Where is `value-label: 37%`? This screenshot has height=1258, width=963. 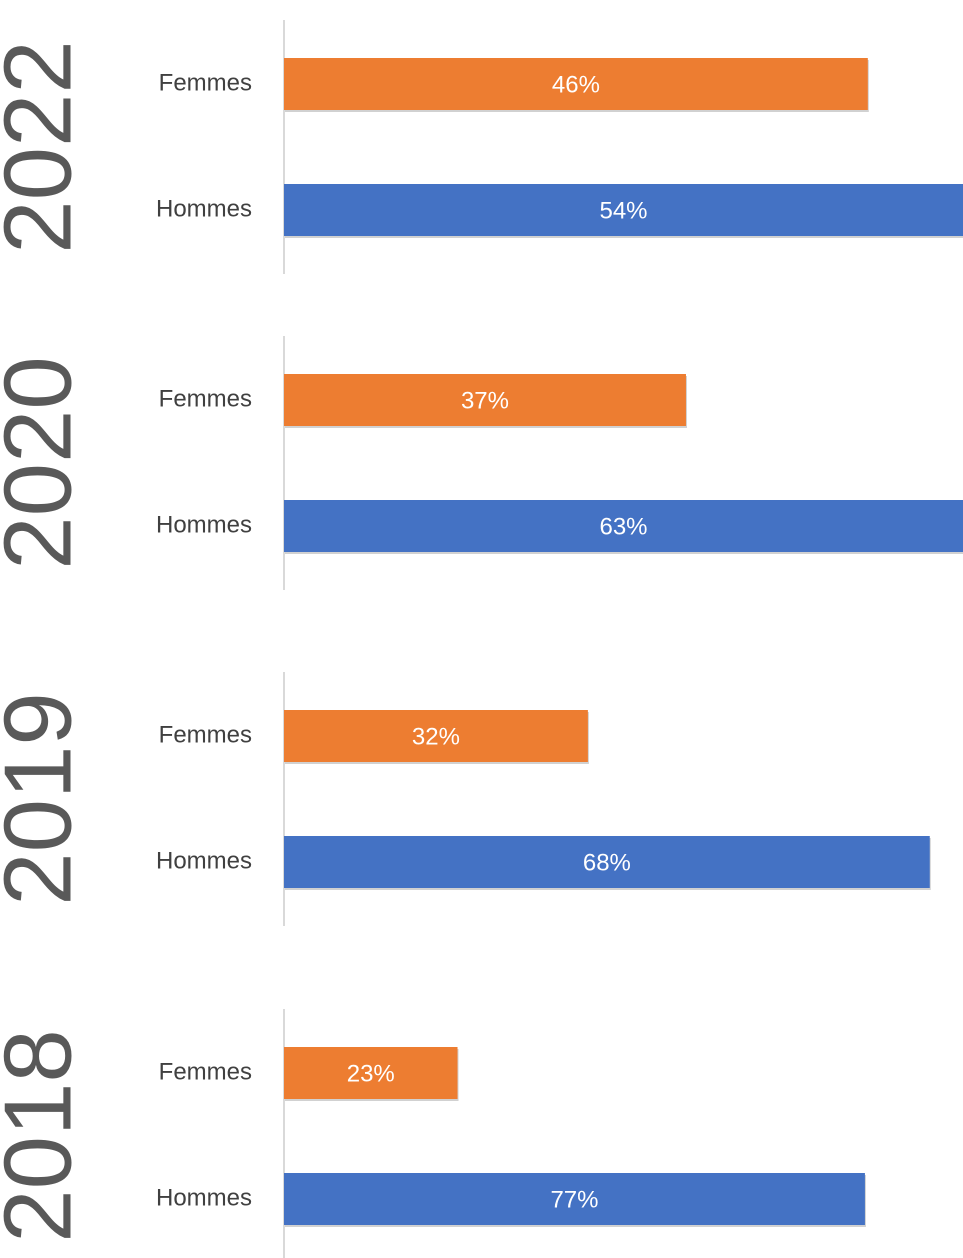
value-label: 37% is located at coordinates (485, 400).